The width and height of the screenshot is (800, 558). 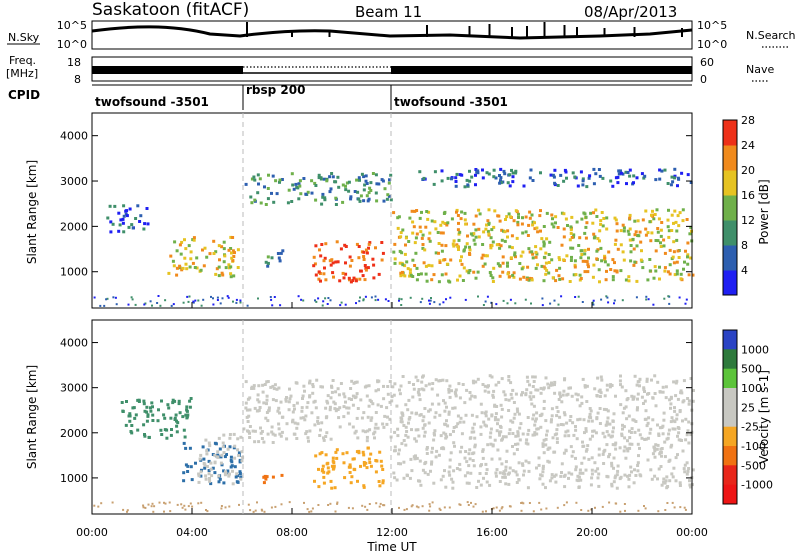 What do you see at coordinates (748, 195) in the screenshot?
I see `colorbar-tick-label: 16` at bounding box center [748, 195].